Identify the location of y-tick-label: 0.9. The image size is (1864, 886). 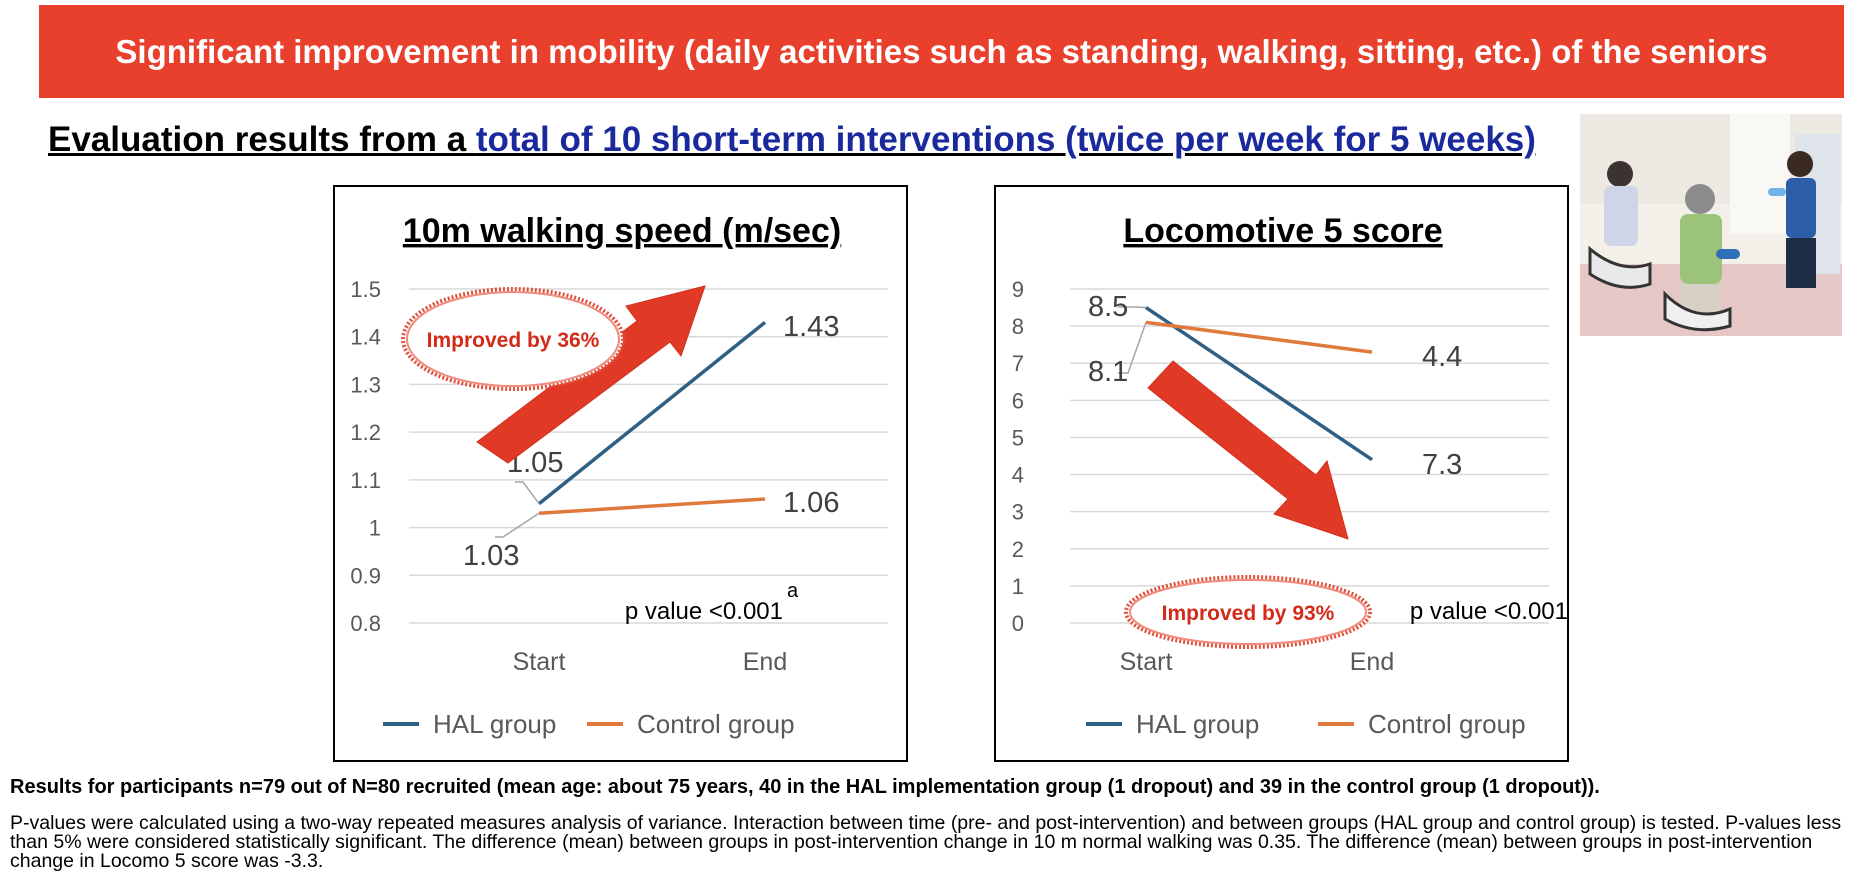
(365, 575).